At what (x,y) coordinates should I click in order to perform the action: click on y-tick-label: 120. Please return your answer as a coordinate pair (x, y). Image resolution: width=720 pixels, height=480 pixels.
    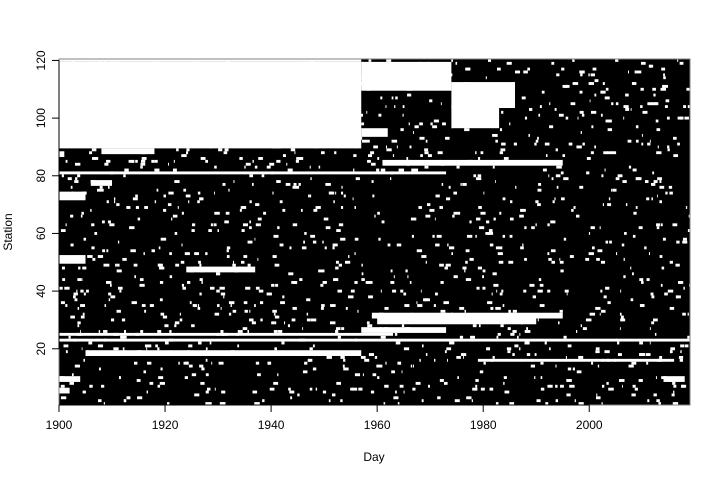
    Looking at the image, I should click on (41, 60).